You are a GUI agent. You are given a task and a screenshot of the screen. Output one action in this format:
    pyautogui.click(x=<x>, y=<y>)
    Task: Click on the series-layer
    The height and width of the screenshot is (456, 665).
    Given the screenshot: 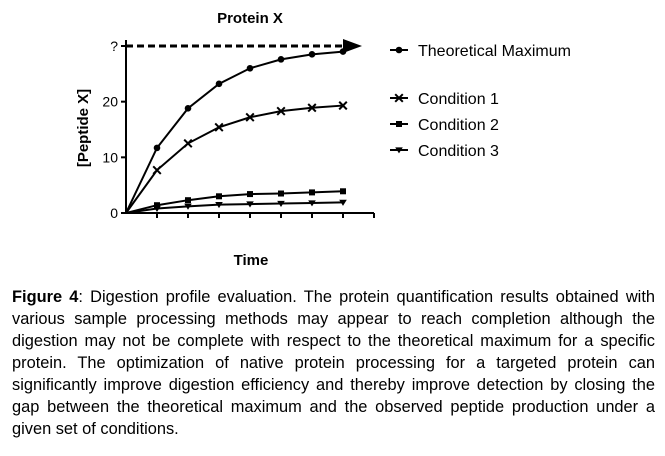 What is the action you would take?
    pyautogui.click(x=236, y=131)
    